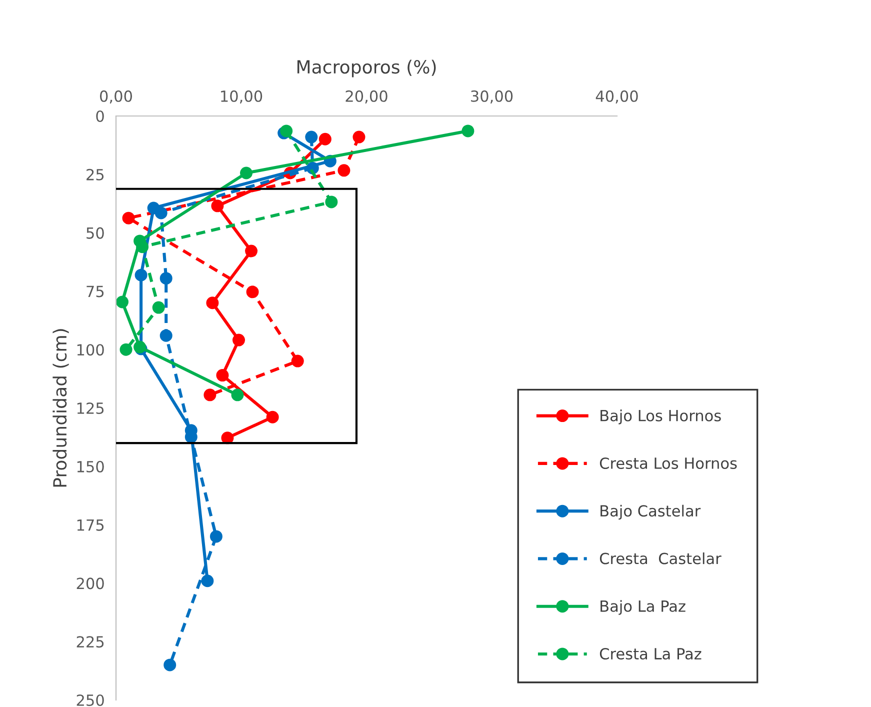 The width and height of the screenshot is (871, 707). What do you see at coordinates (367, 97) in the screenshot?
I see `x-tick-label: 20,00` at bounding box center [367, 97].